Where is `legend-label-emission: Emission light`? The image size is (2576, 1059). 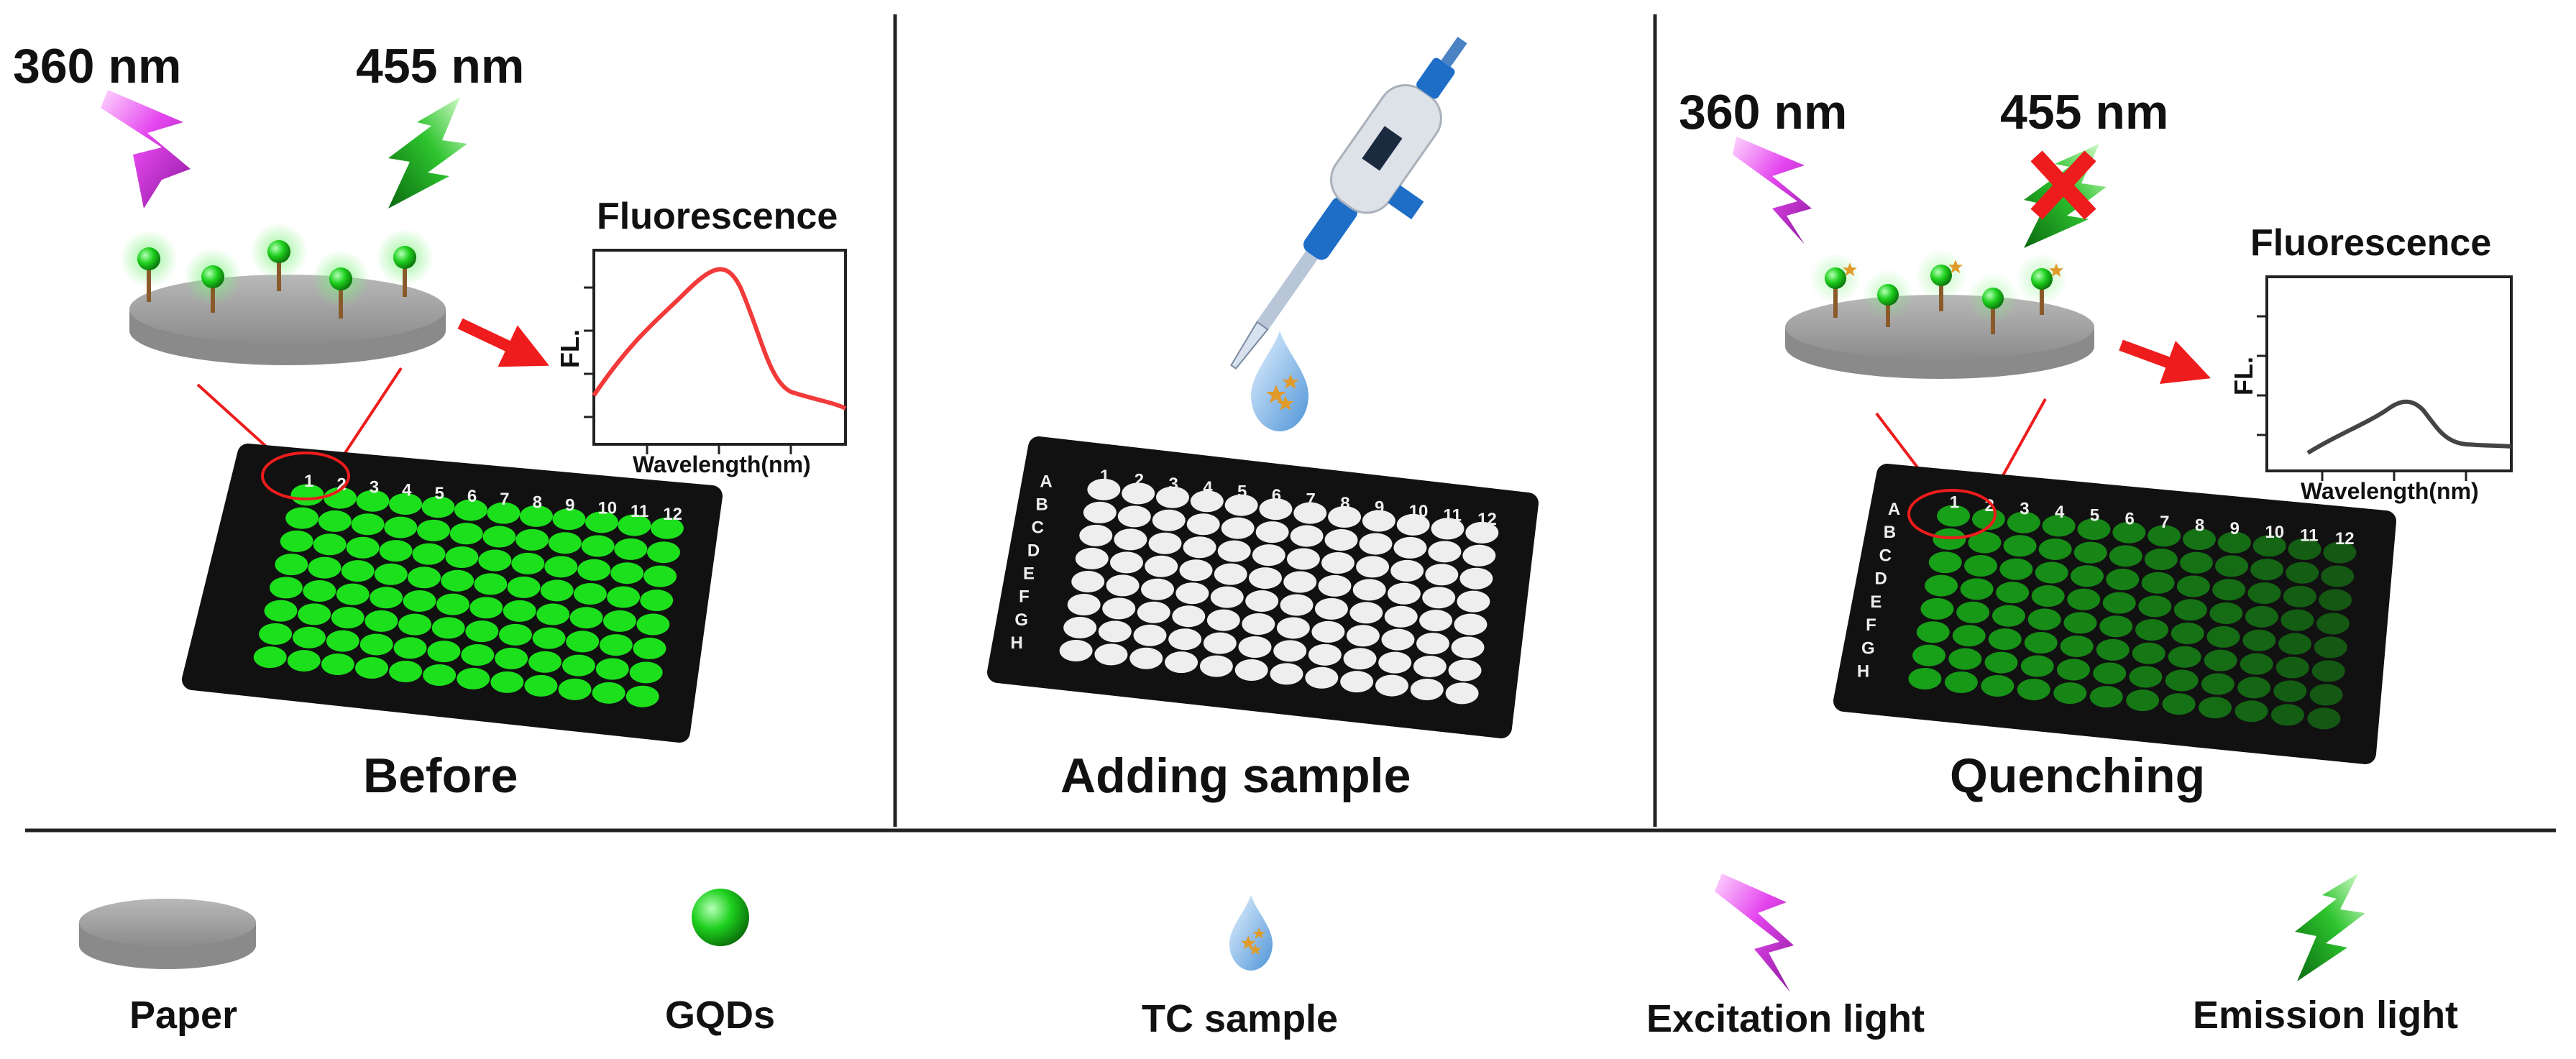
legend-label-emission: Emission light is located at coordinates (2326, 1015).